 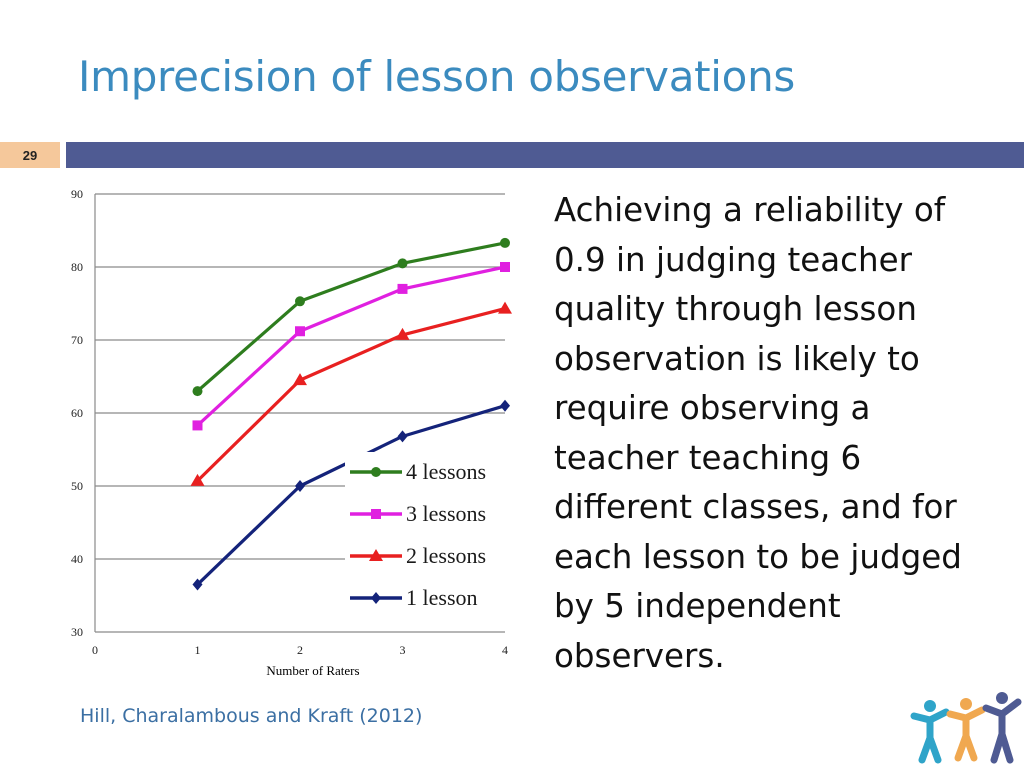 I want to click on legend-item: 4 lessons, so click(x=418, y=471).